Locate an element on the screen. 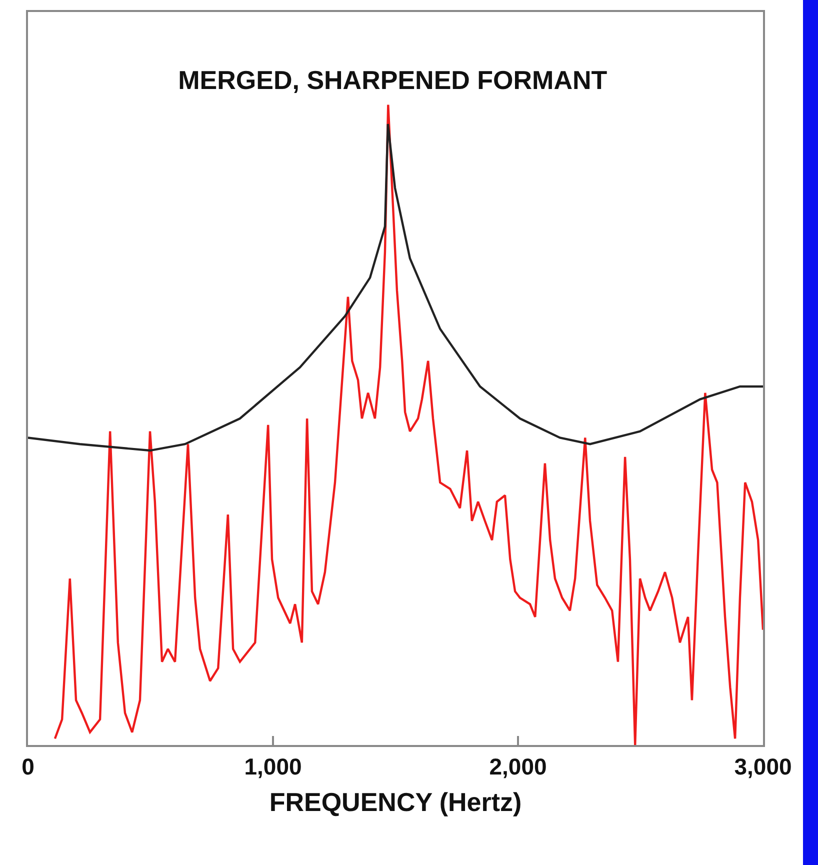 The height and width of the screenshot is (865, 818). x-tick-label: 3,000 is located at coordinates (763, 767).